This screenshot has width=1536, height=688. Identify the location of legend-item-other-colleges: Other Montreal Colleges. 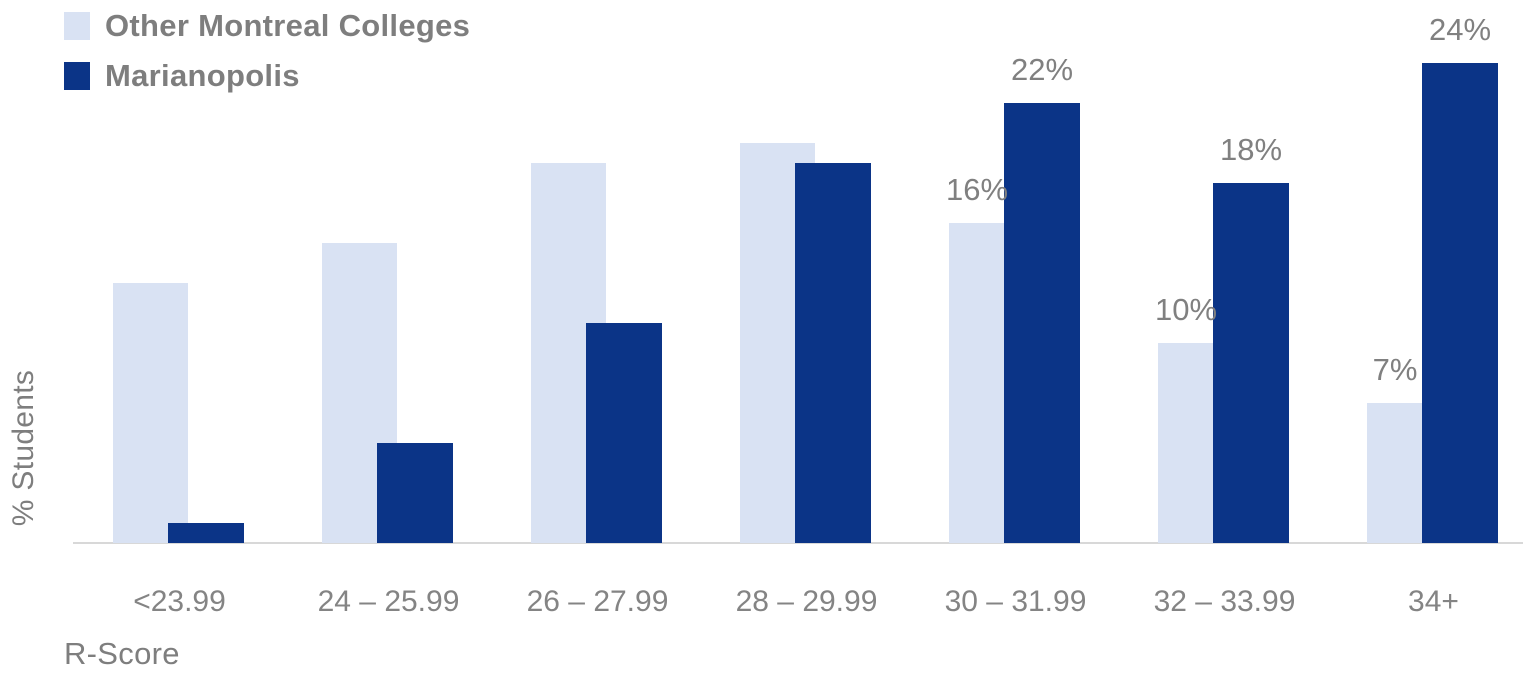
(267, 26).